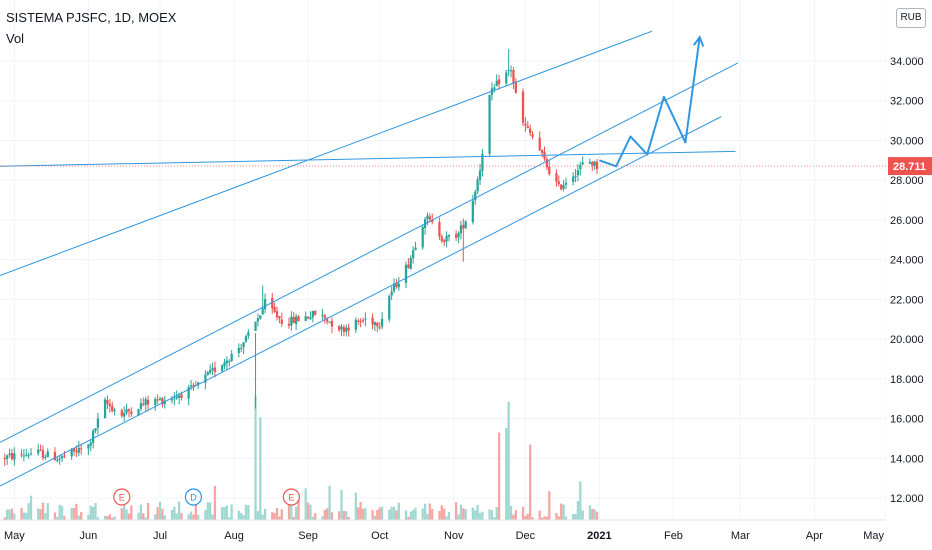  Describe the element at coordinates (873, 536) in the screenshot. I see `time-tick-label: May` at that location.